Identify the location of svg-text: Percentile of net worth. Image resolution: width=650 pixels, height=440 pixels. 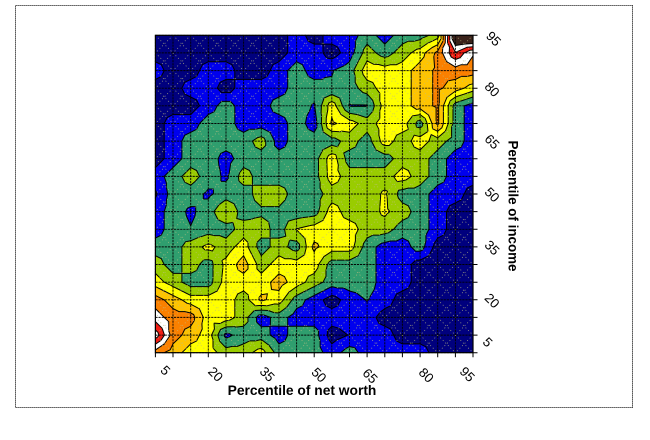
(302, 390).